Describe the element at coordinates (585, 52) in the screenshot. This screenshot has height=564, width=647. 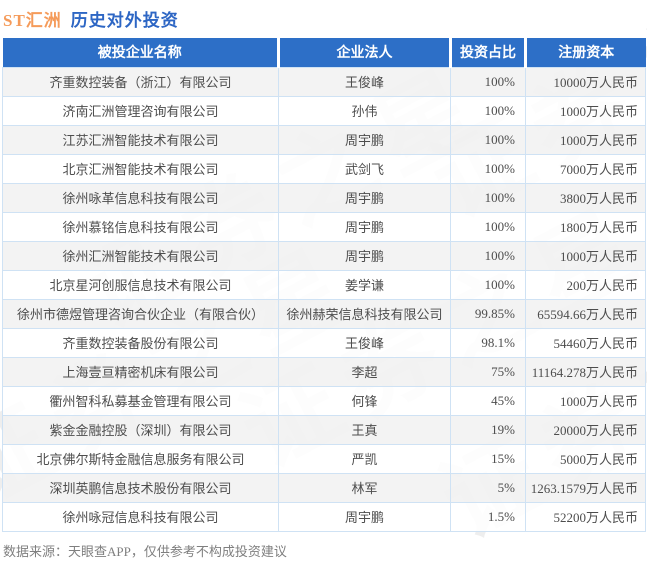
I see `header-registered-capital: 注册资本` at that location.